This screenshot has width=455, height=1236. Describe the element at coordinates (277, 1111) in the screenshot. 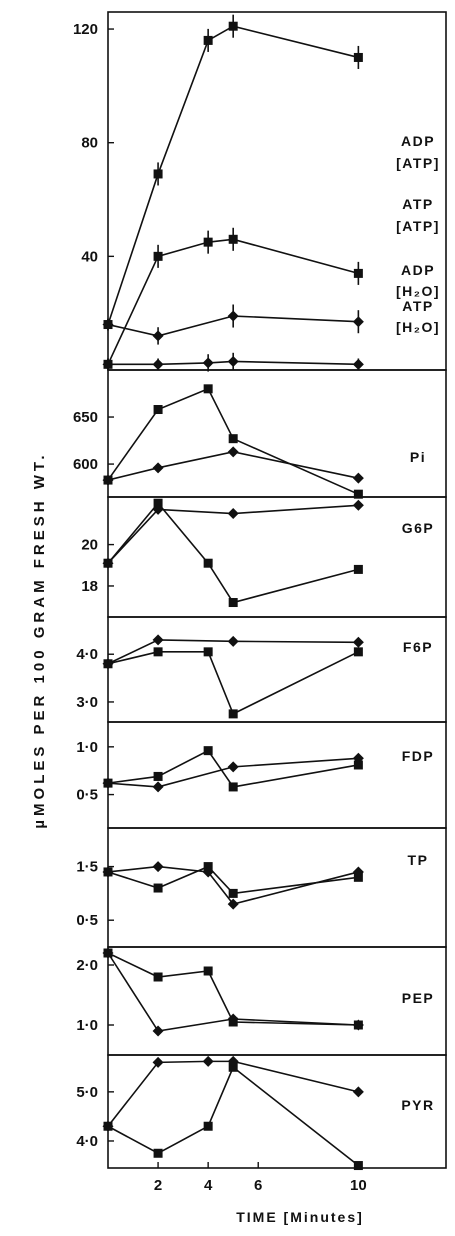

I see `panel-frame-pyr` at that location.